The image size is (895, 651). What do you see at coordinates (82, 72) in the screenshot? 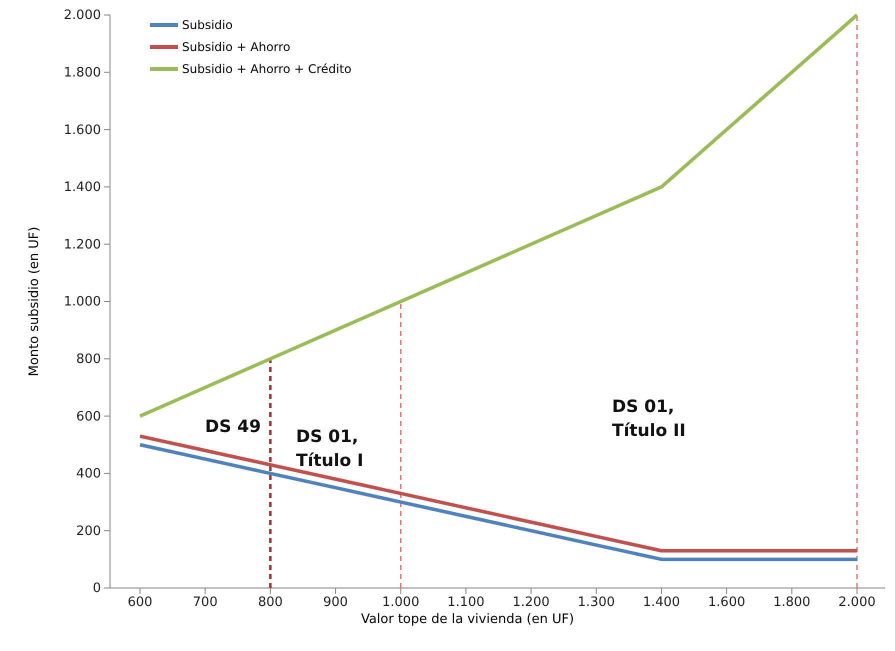
I see `y-tick-label: 1.800` at bounding box center [82, 72].